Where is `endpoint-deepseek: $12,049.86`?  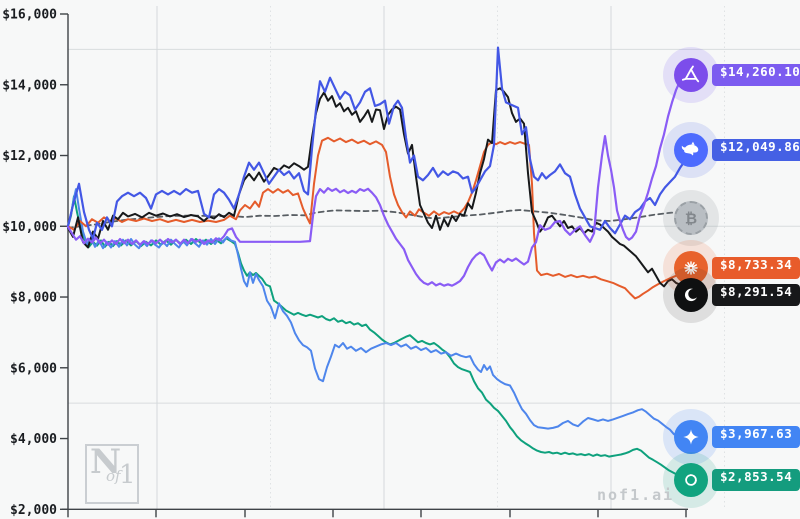 endpoint-deepseek: $12,049.86 is located at coordinates (731, 150).